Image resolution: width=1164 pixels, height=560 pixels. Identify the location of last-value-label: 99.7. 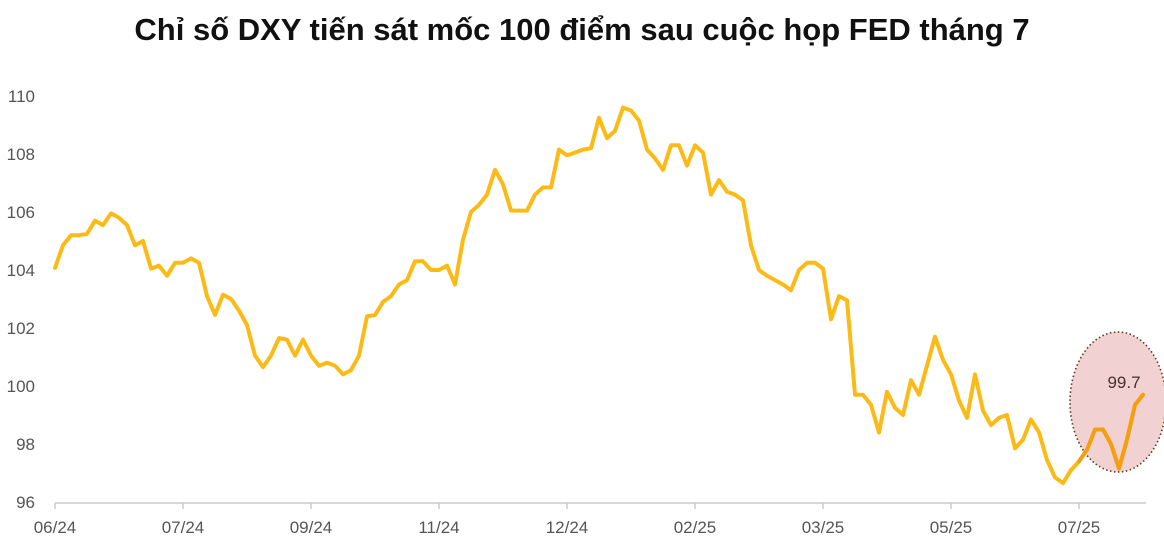
(1123, 382).